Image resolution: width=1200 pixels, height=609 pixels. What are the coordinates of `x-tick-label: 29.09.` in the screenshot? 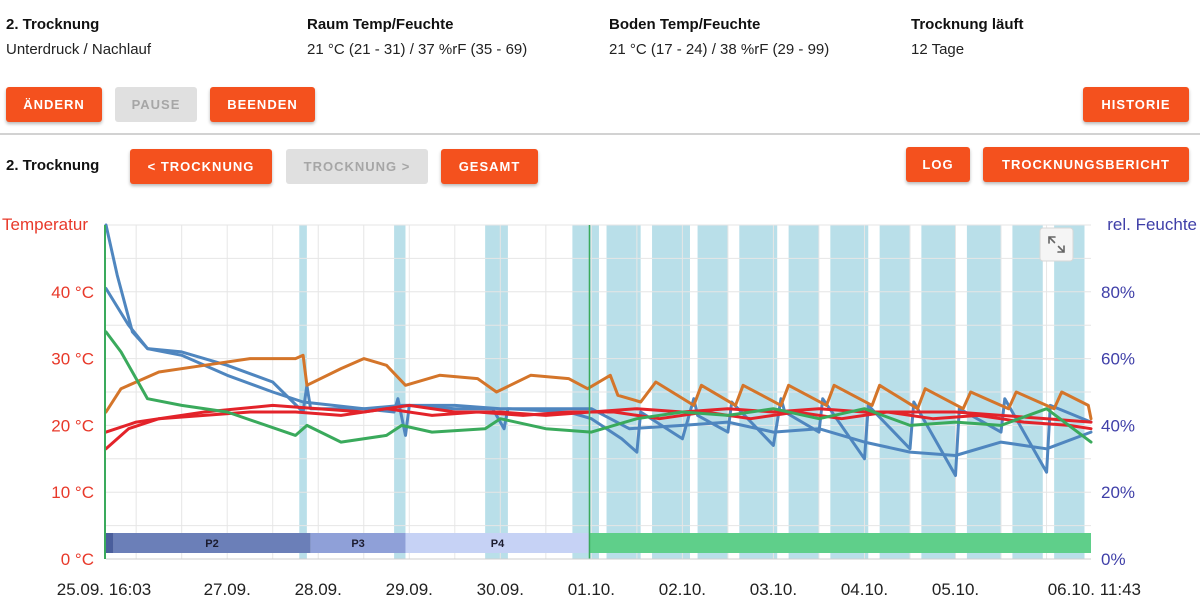 It's located at (409, 589).